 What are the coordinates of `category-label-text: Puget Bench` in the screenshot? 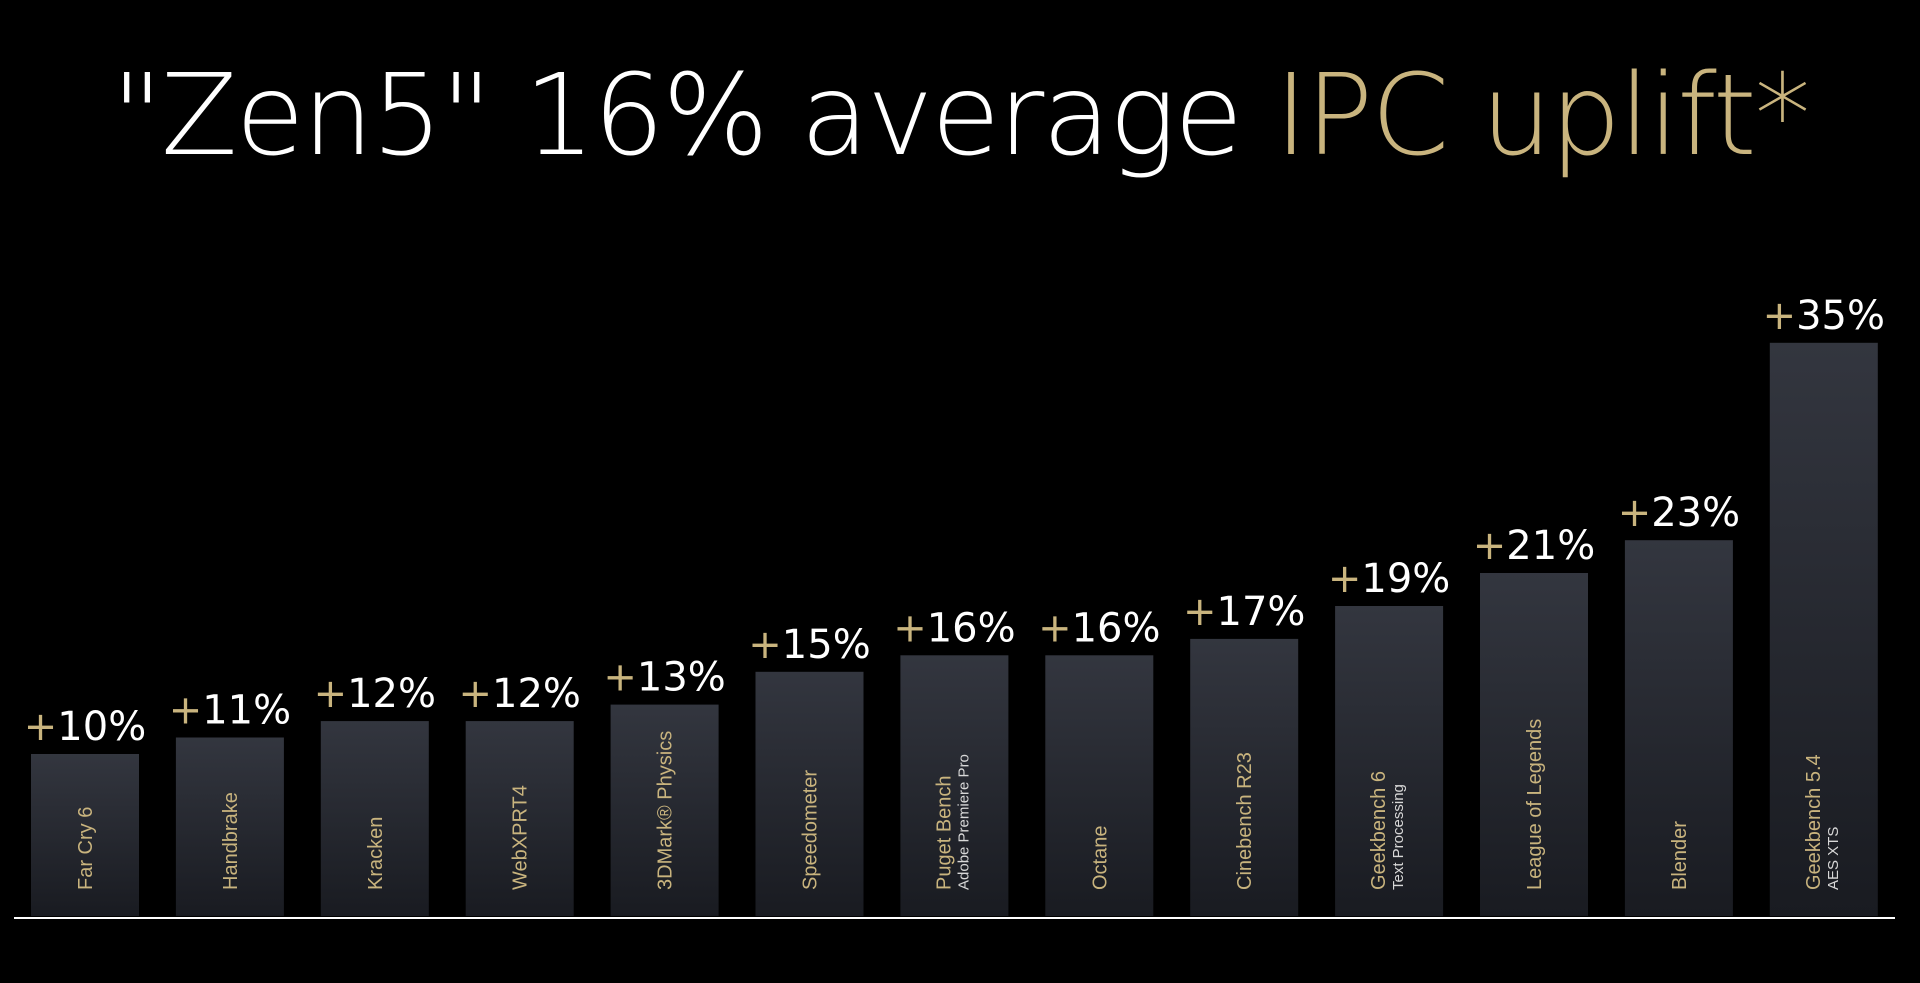 It's located at (944, 832).